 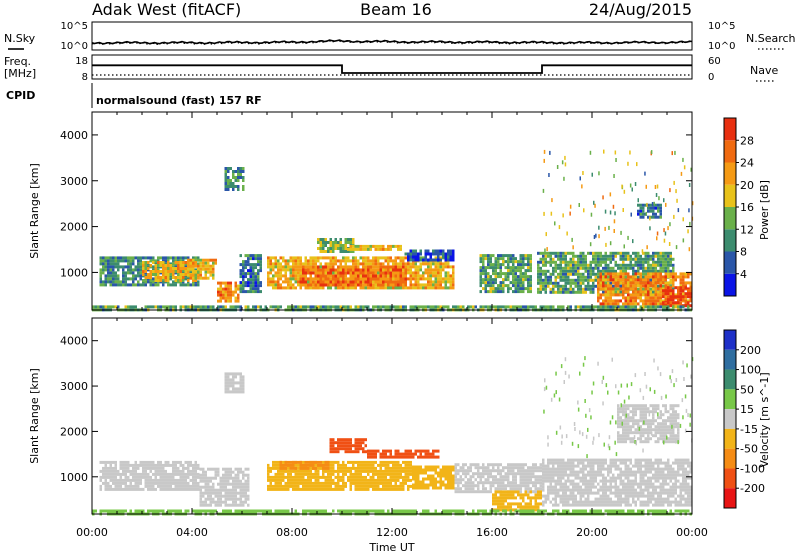 I want to click on freq-line, so click(x=392, y=69).